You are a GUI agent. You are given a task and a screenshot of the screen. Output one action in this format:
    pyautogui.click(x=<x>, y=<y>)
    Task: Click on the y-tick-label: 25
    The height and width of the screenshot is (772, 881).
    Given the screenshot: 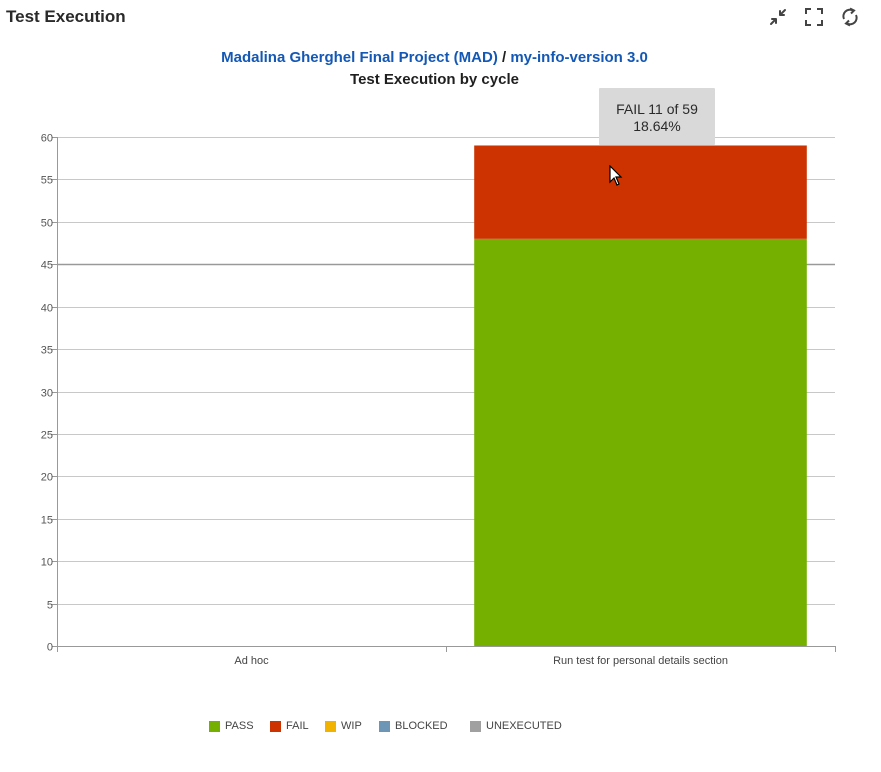 What is the action you would take?
    pyautogui.click(x=47, y=436)
    